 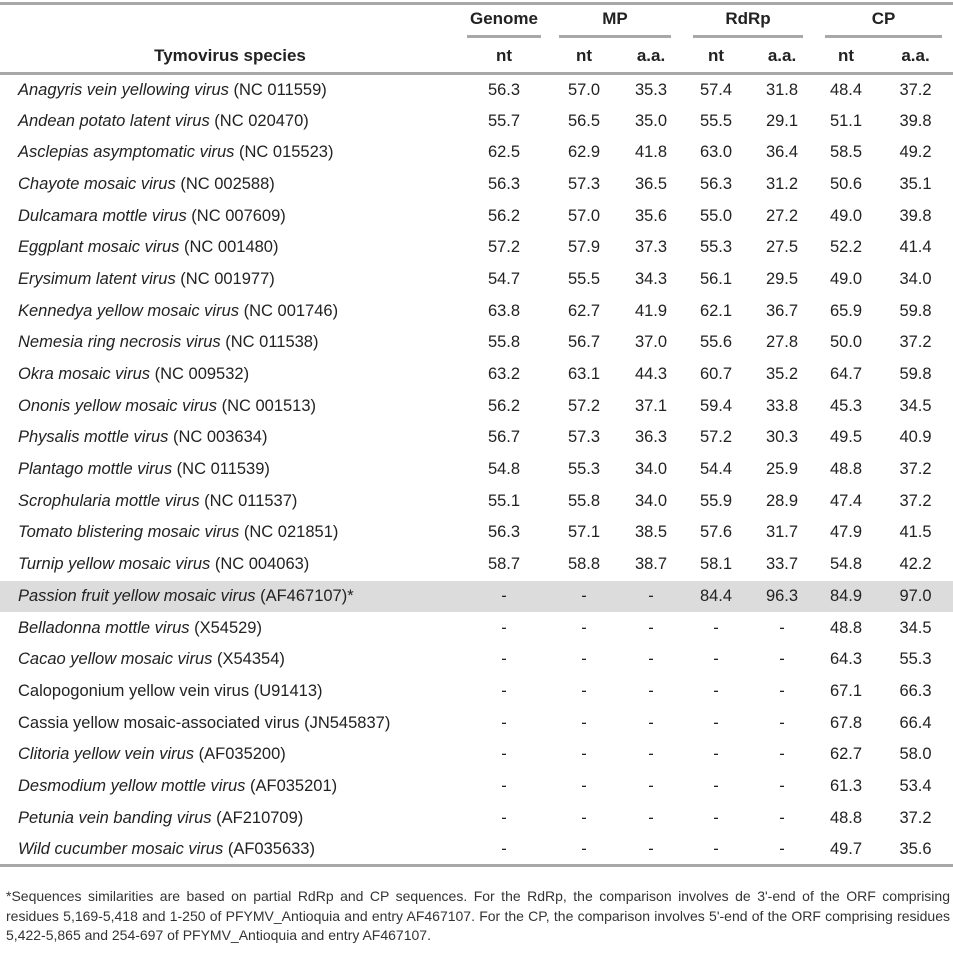 I want to click on species-header: Tymovirus species, so click(x=230, y=55).